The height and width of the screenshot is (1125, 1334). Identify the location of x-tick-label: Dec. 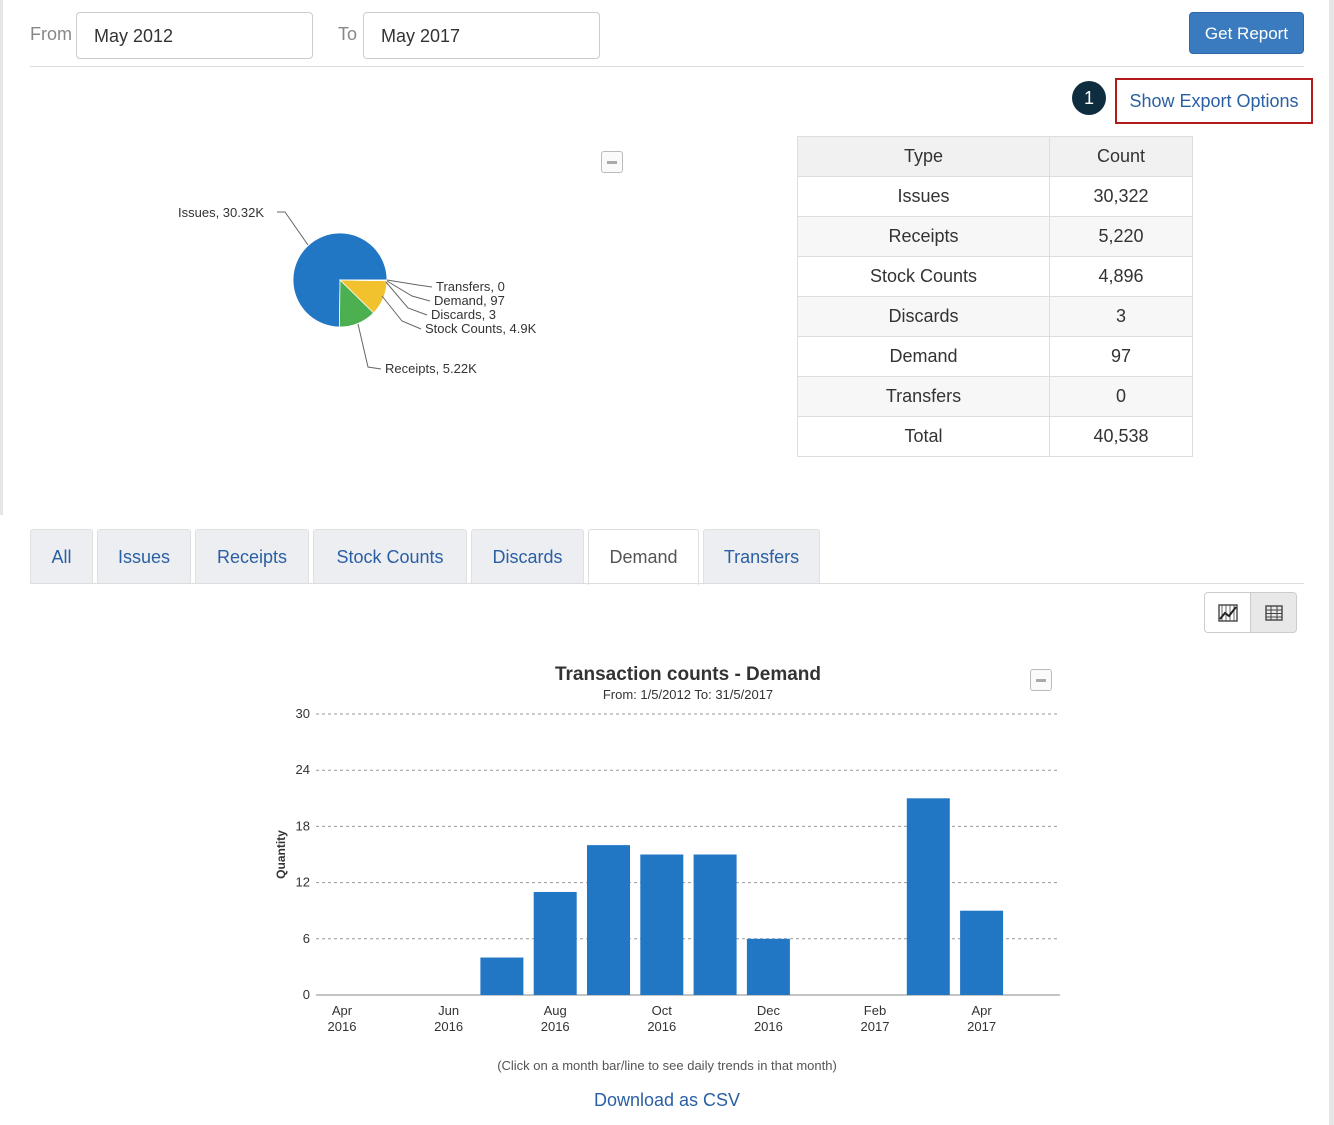
(769, 1010).